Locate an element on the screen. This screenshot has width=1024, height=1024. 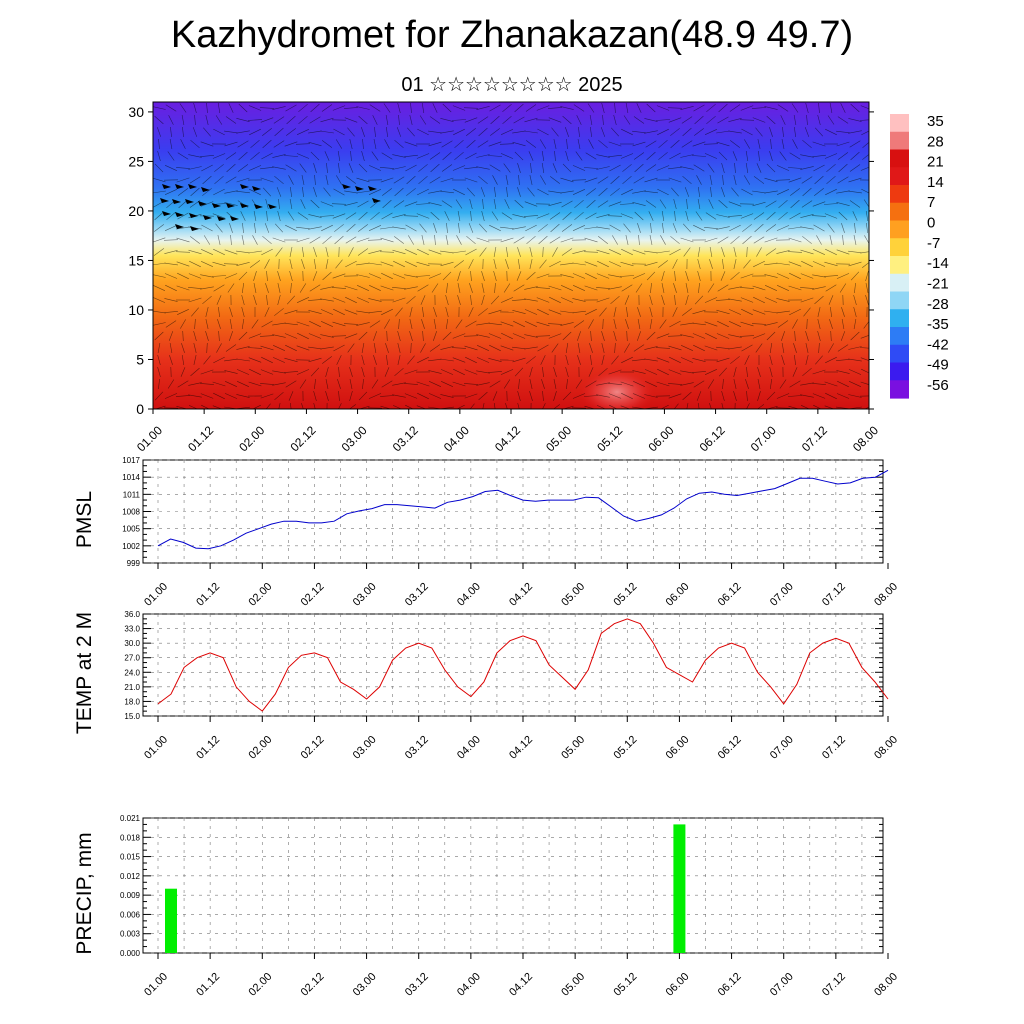
ytick-label: 0.018 is located at coordinates (130, 837).